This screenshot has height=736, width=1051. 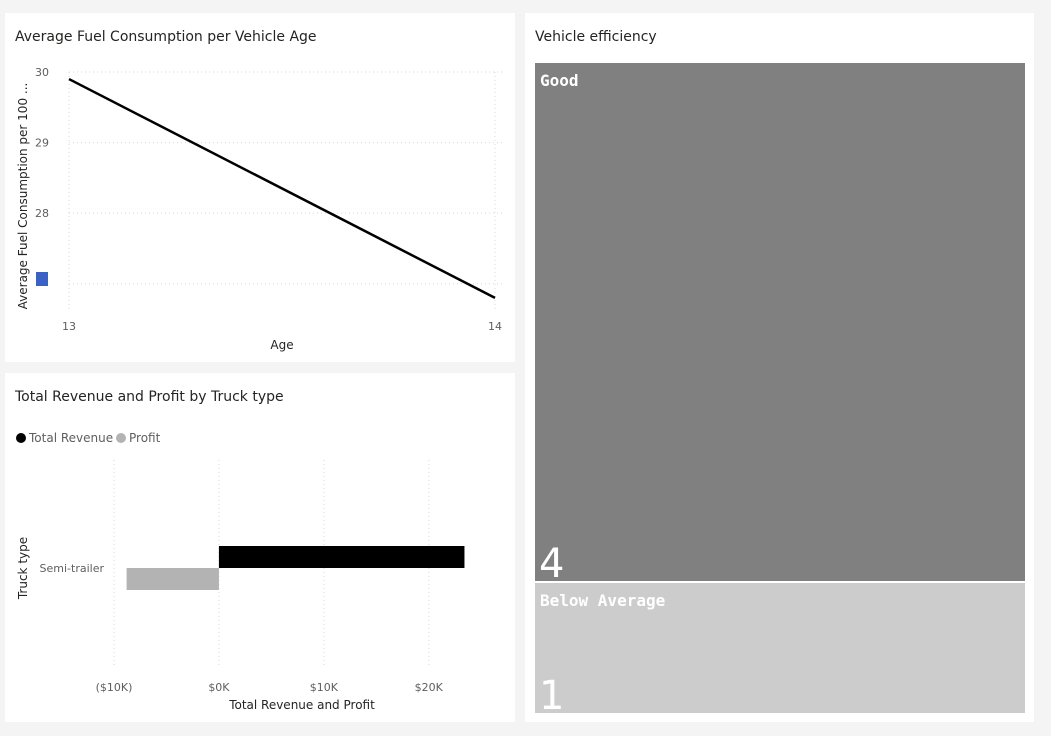 What do you see at coordinates (603, 600) in the screenshot?
I see `treemap-tile-label: Below Average` at bounding box center [603, 600].